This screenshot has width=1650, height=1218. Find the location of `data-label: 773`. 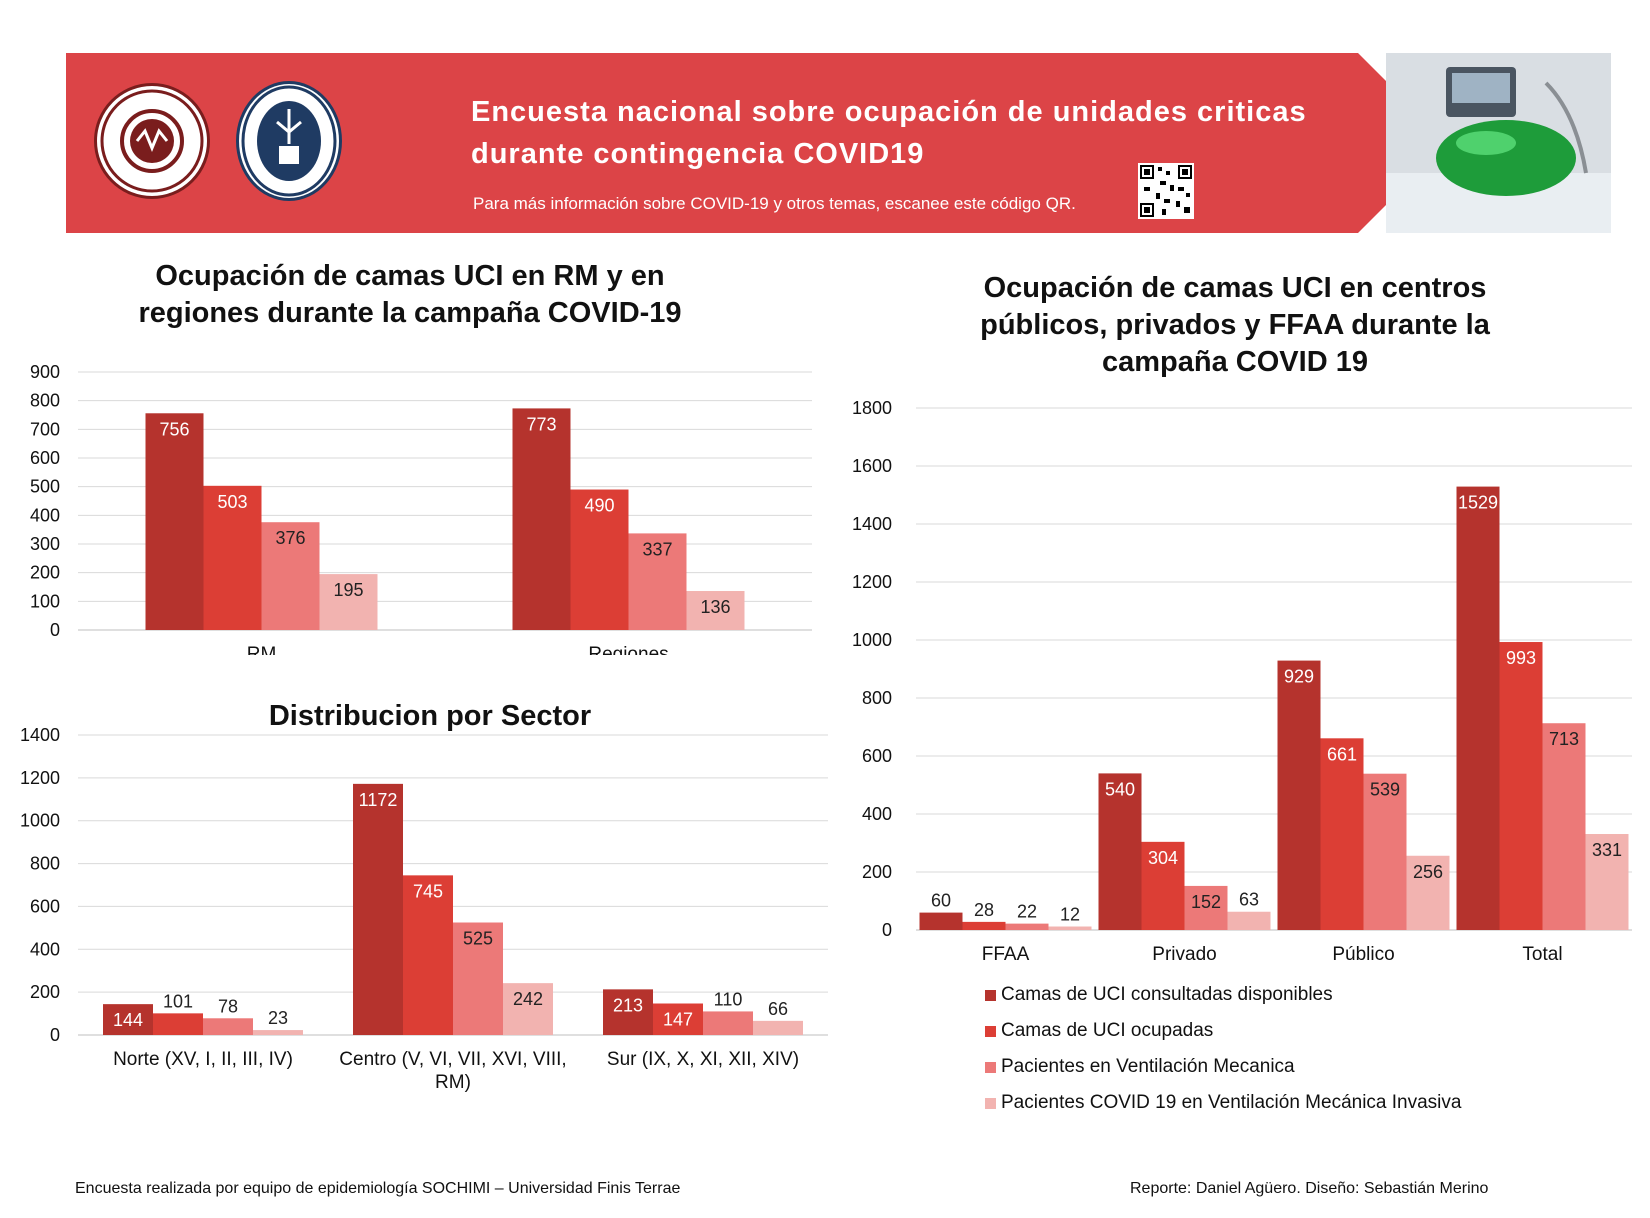

data-label: 773 is located at coordinates (541, 424).